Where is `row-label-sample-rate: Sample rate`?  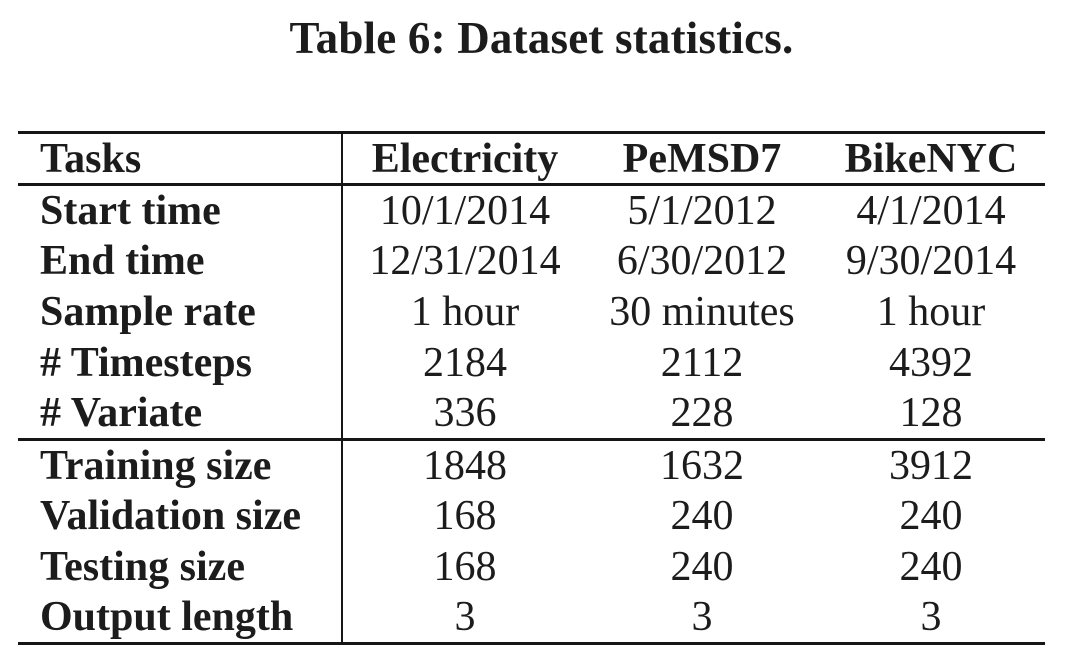
row-label-sample-rate: Sample rate is located at coordinates (148, 312).